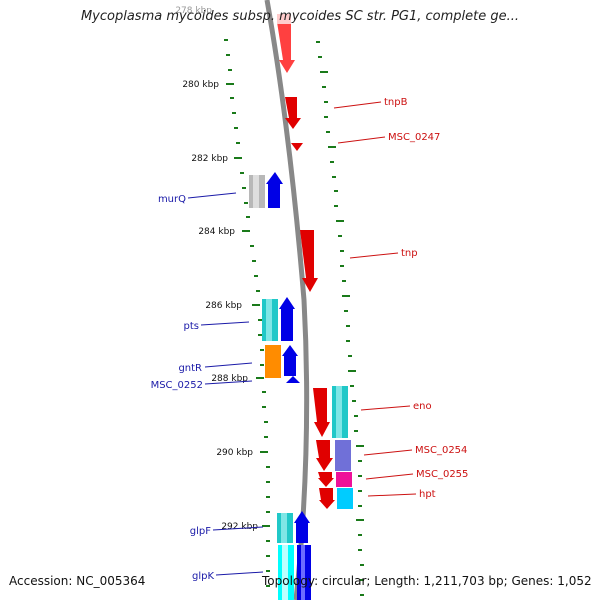  I want to click on genome-backbone, so click(287, 300).